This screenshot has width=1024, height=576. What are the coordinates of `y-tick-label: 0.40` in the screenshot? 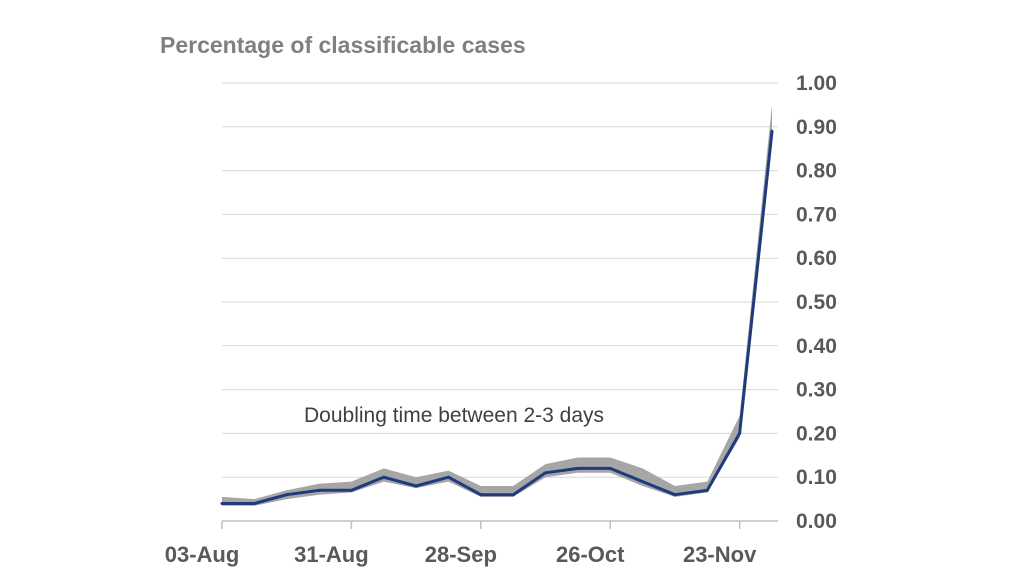 It's located at (816, 346).